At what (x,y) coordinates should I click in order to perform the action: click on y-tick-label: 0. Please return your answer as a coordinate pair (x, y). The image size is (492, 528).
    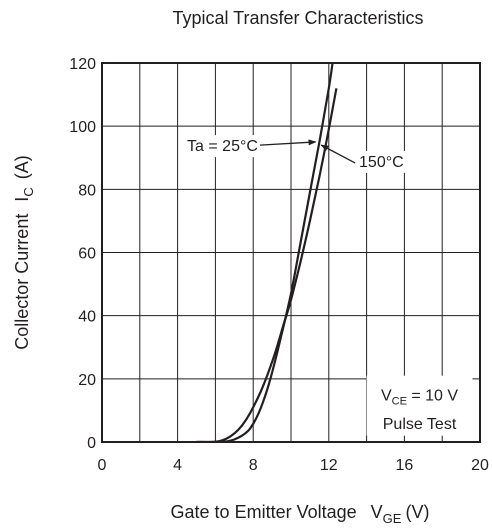
    Looking at the image, I should click on (91, 443).